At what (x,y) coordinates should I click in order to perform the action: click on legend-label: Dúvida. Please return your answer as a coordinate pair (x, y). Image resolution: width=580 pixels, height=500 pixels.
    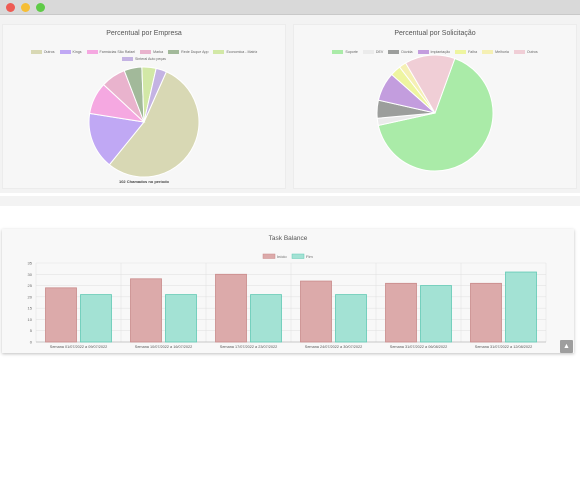
    Looking at the image, I should click on (407, 52).